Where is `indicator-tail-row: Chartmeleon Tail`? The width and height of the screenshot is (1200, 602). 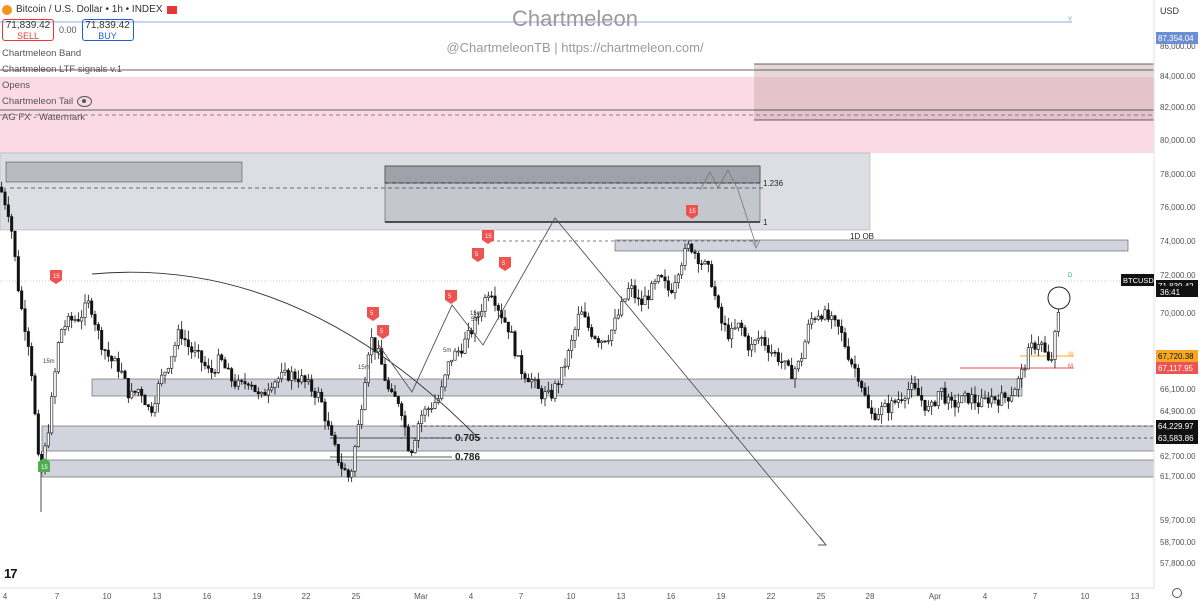 indicator-tail-row: Chartmeleon Tail is located at coordinates (47, 102).